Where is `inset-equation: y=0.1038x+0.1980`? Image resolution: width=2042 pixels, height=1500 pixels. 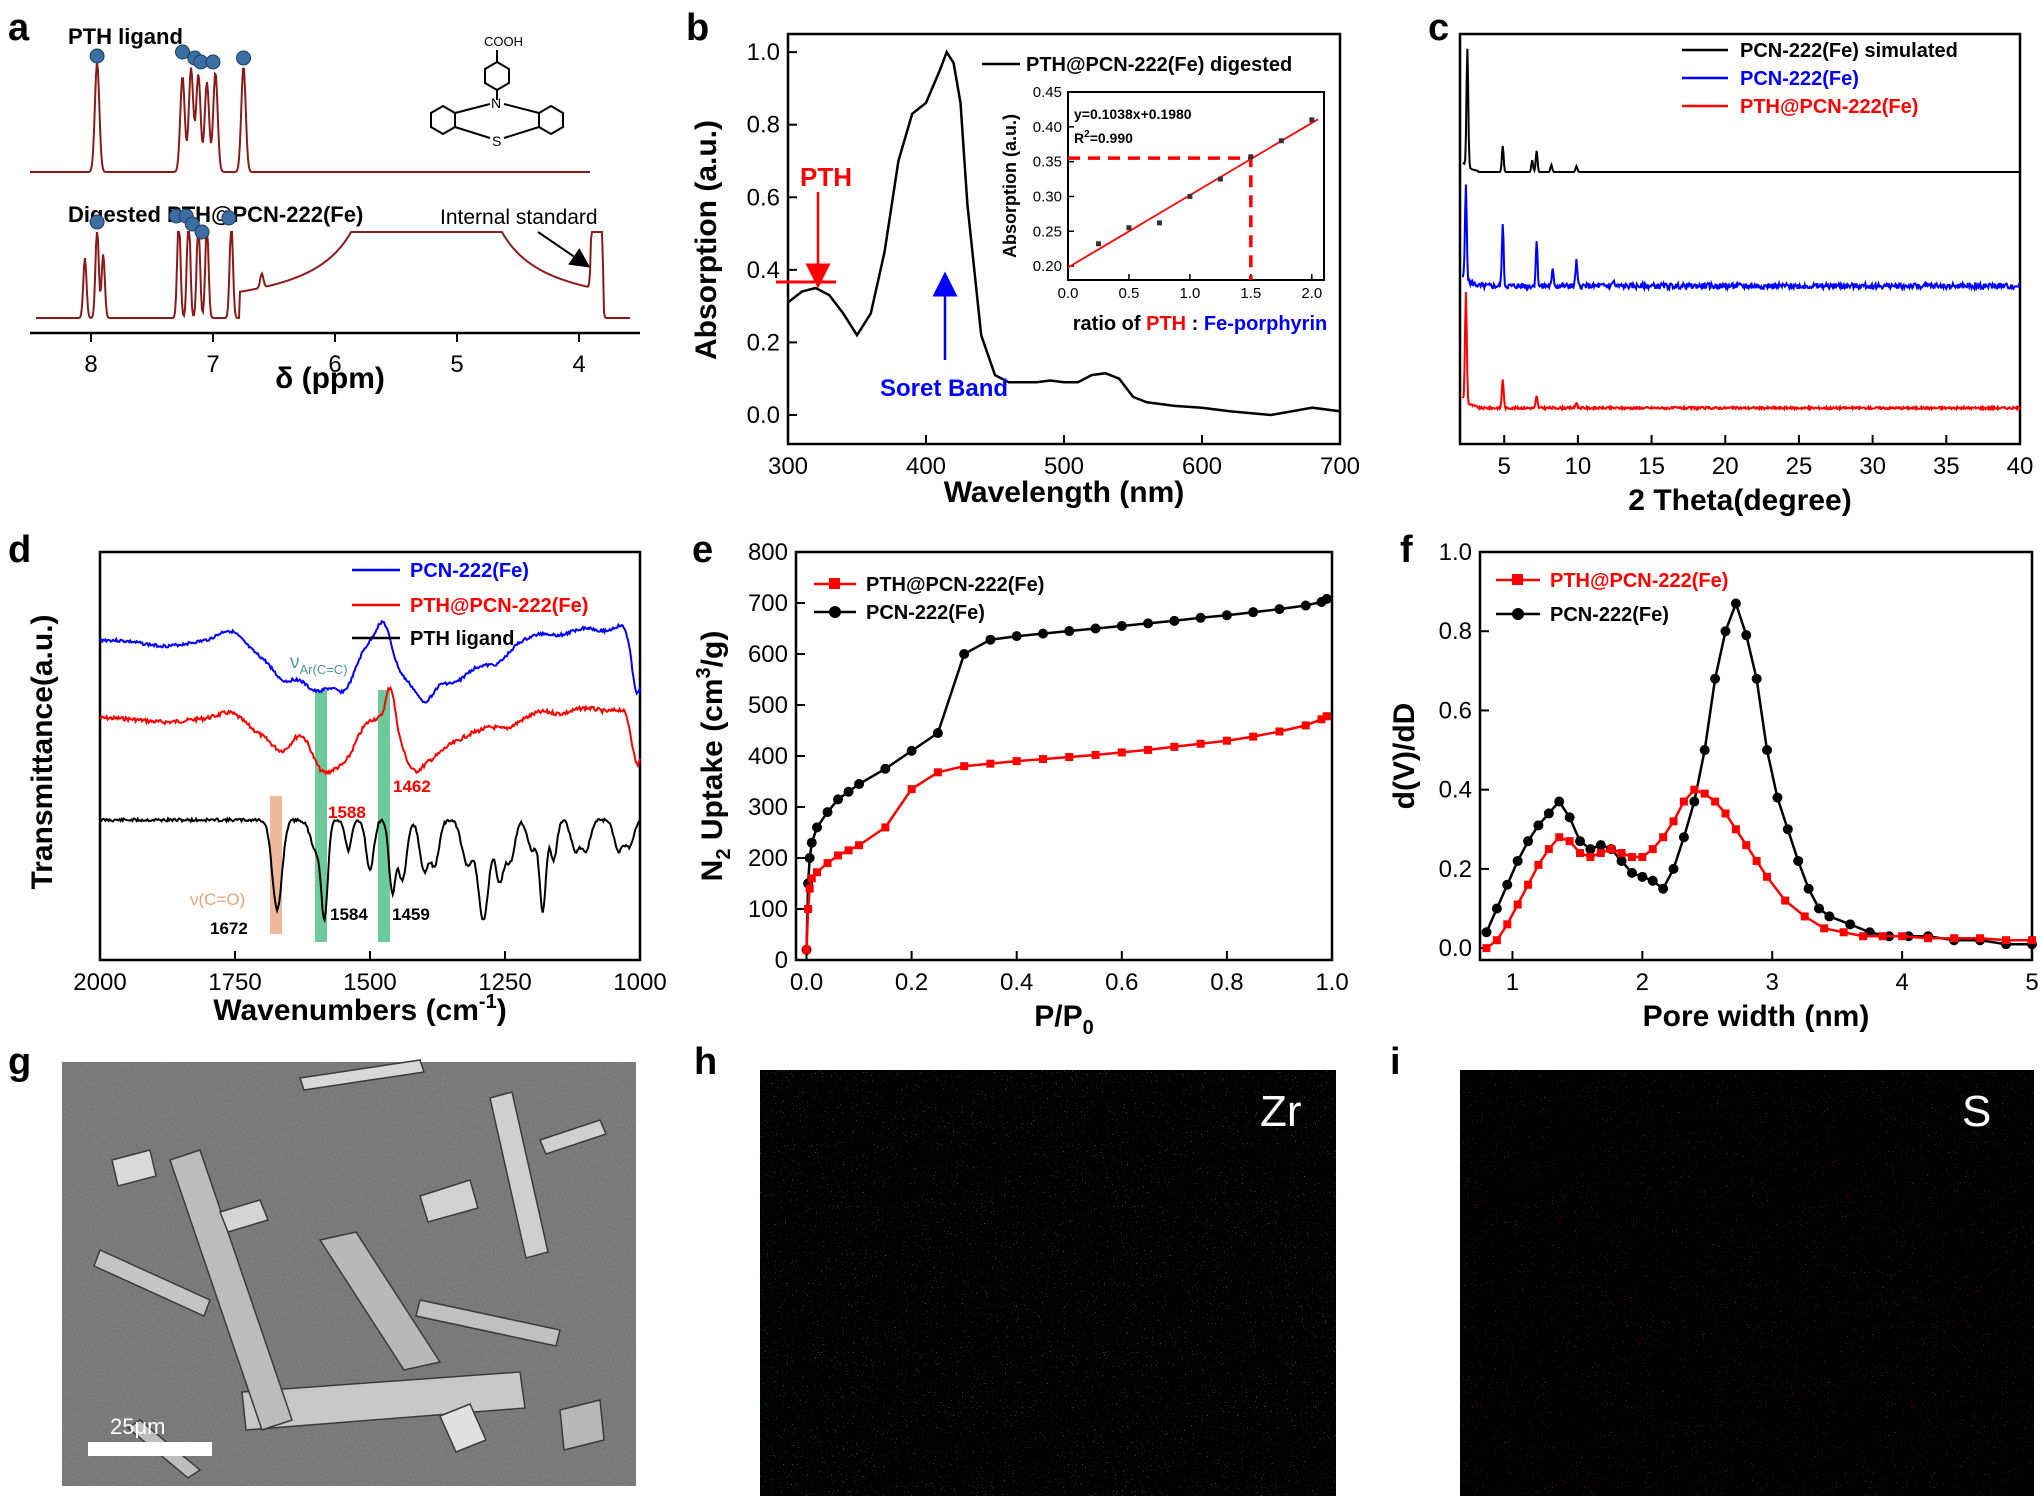 inset-equation: y=0.1038x+0.1980 is located at coordinates (1133, 114).